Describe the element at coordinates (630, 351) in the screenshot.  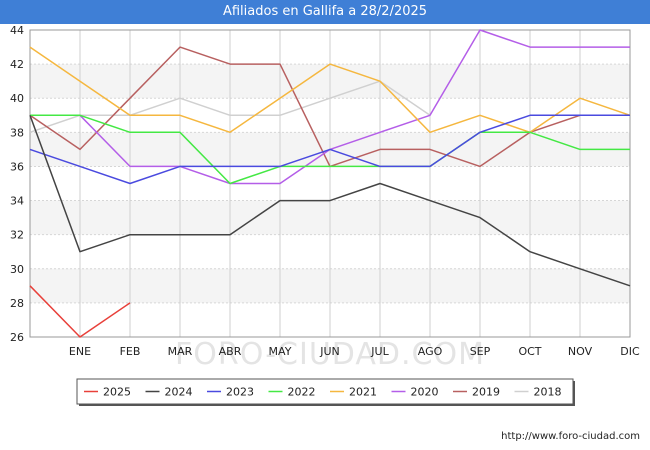
I see `x-tick-label: DIC` at that location.